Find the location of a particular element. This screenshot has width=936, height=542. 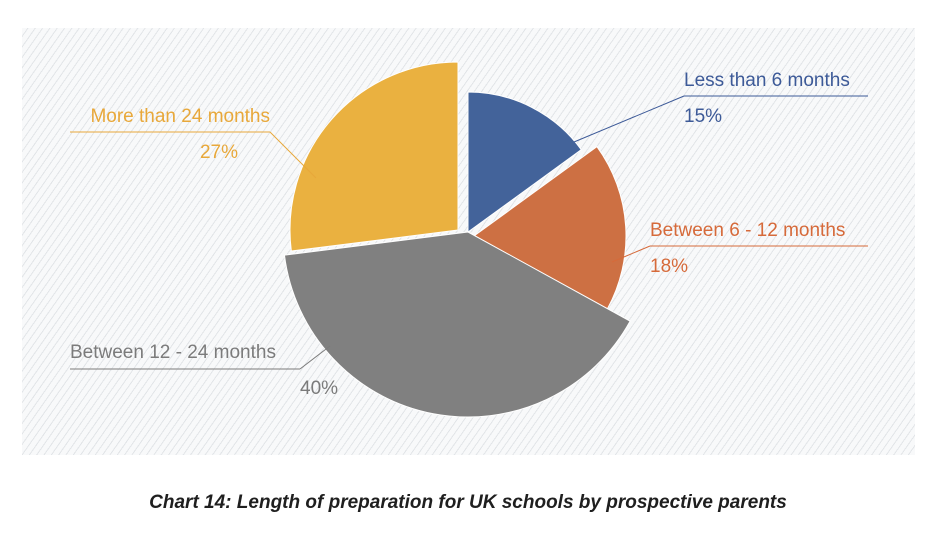

slice-value-less-than-6-months: 15% is located at coordinates (703, 116).